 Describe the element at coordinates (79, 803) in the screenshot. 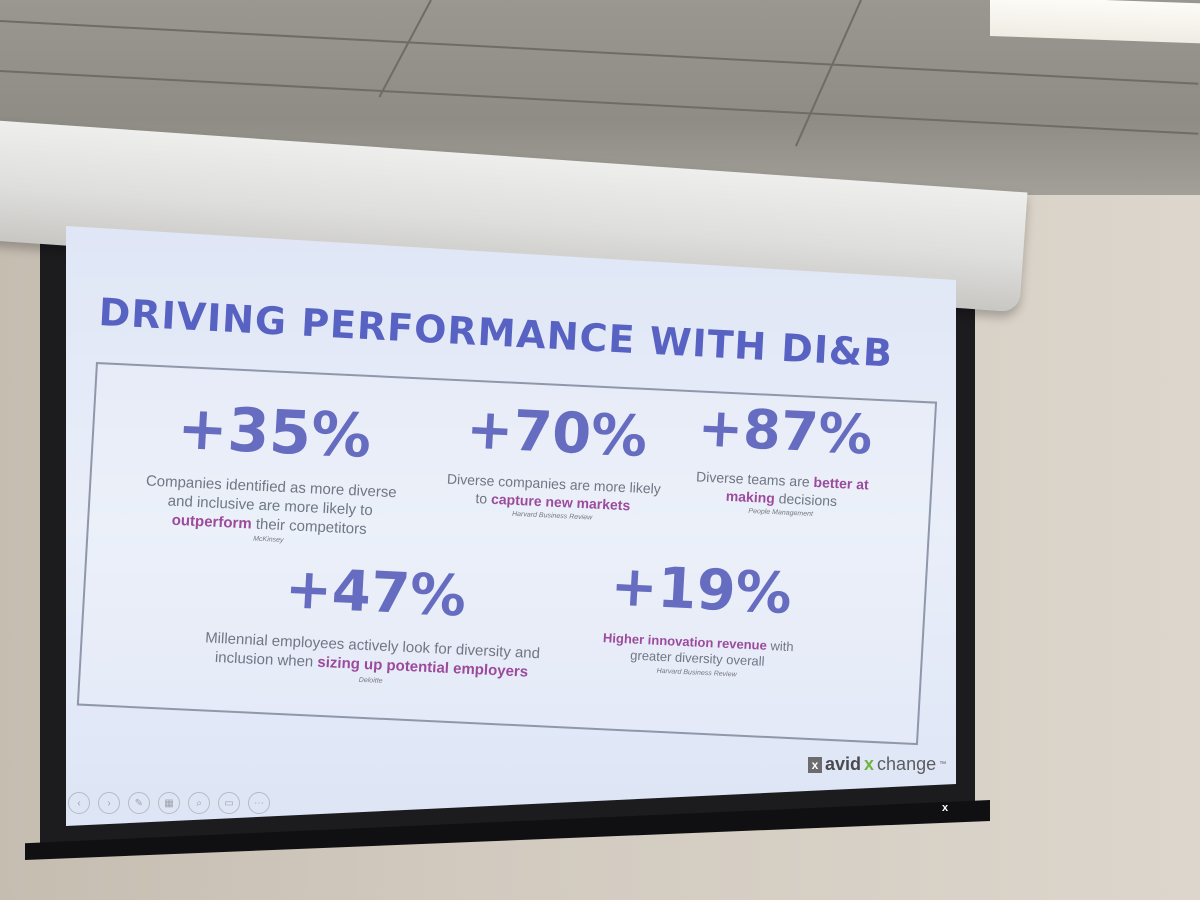

I see `back-icon: ‹` at that location.